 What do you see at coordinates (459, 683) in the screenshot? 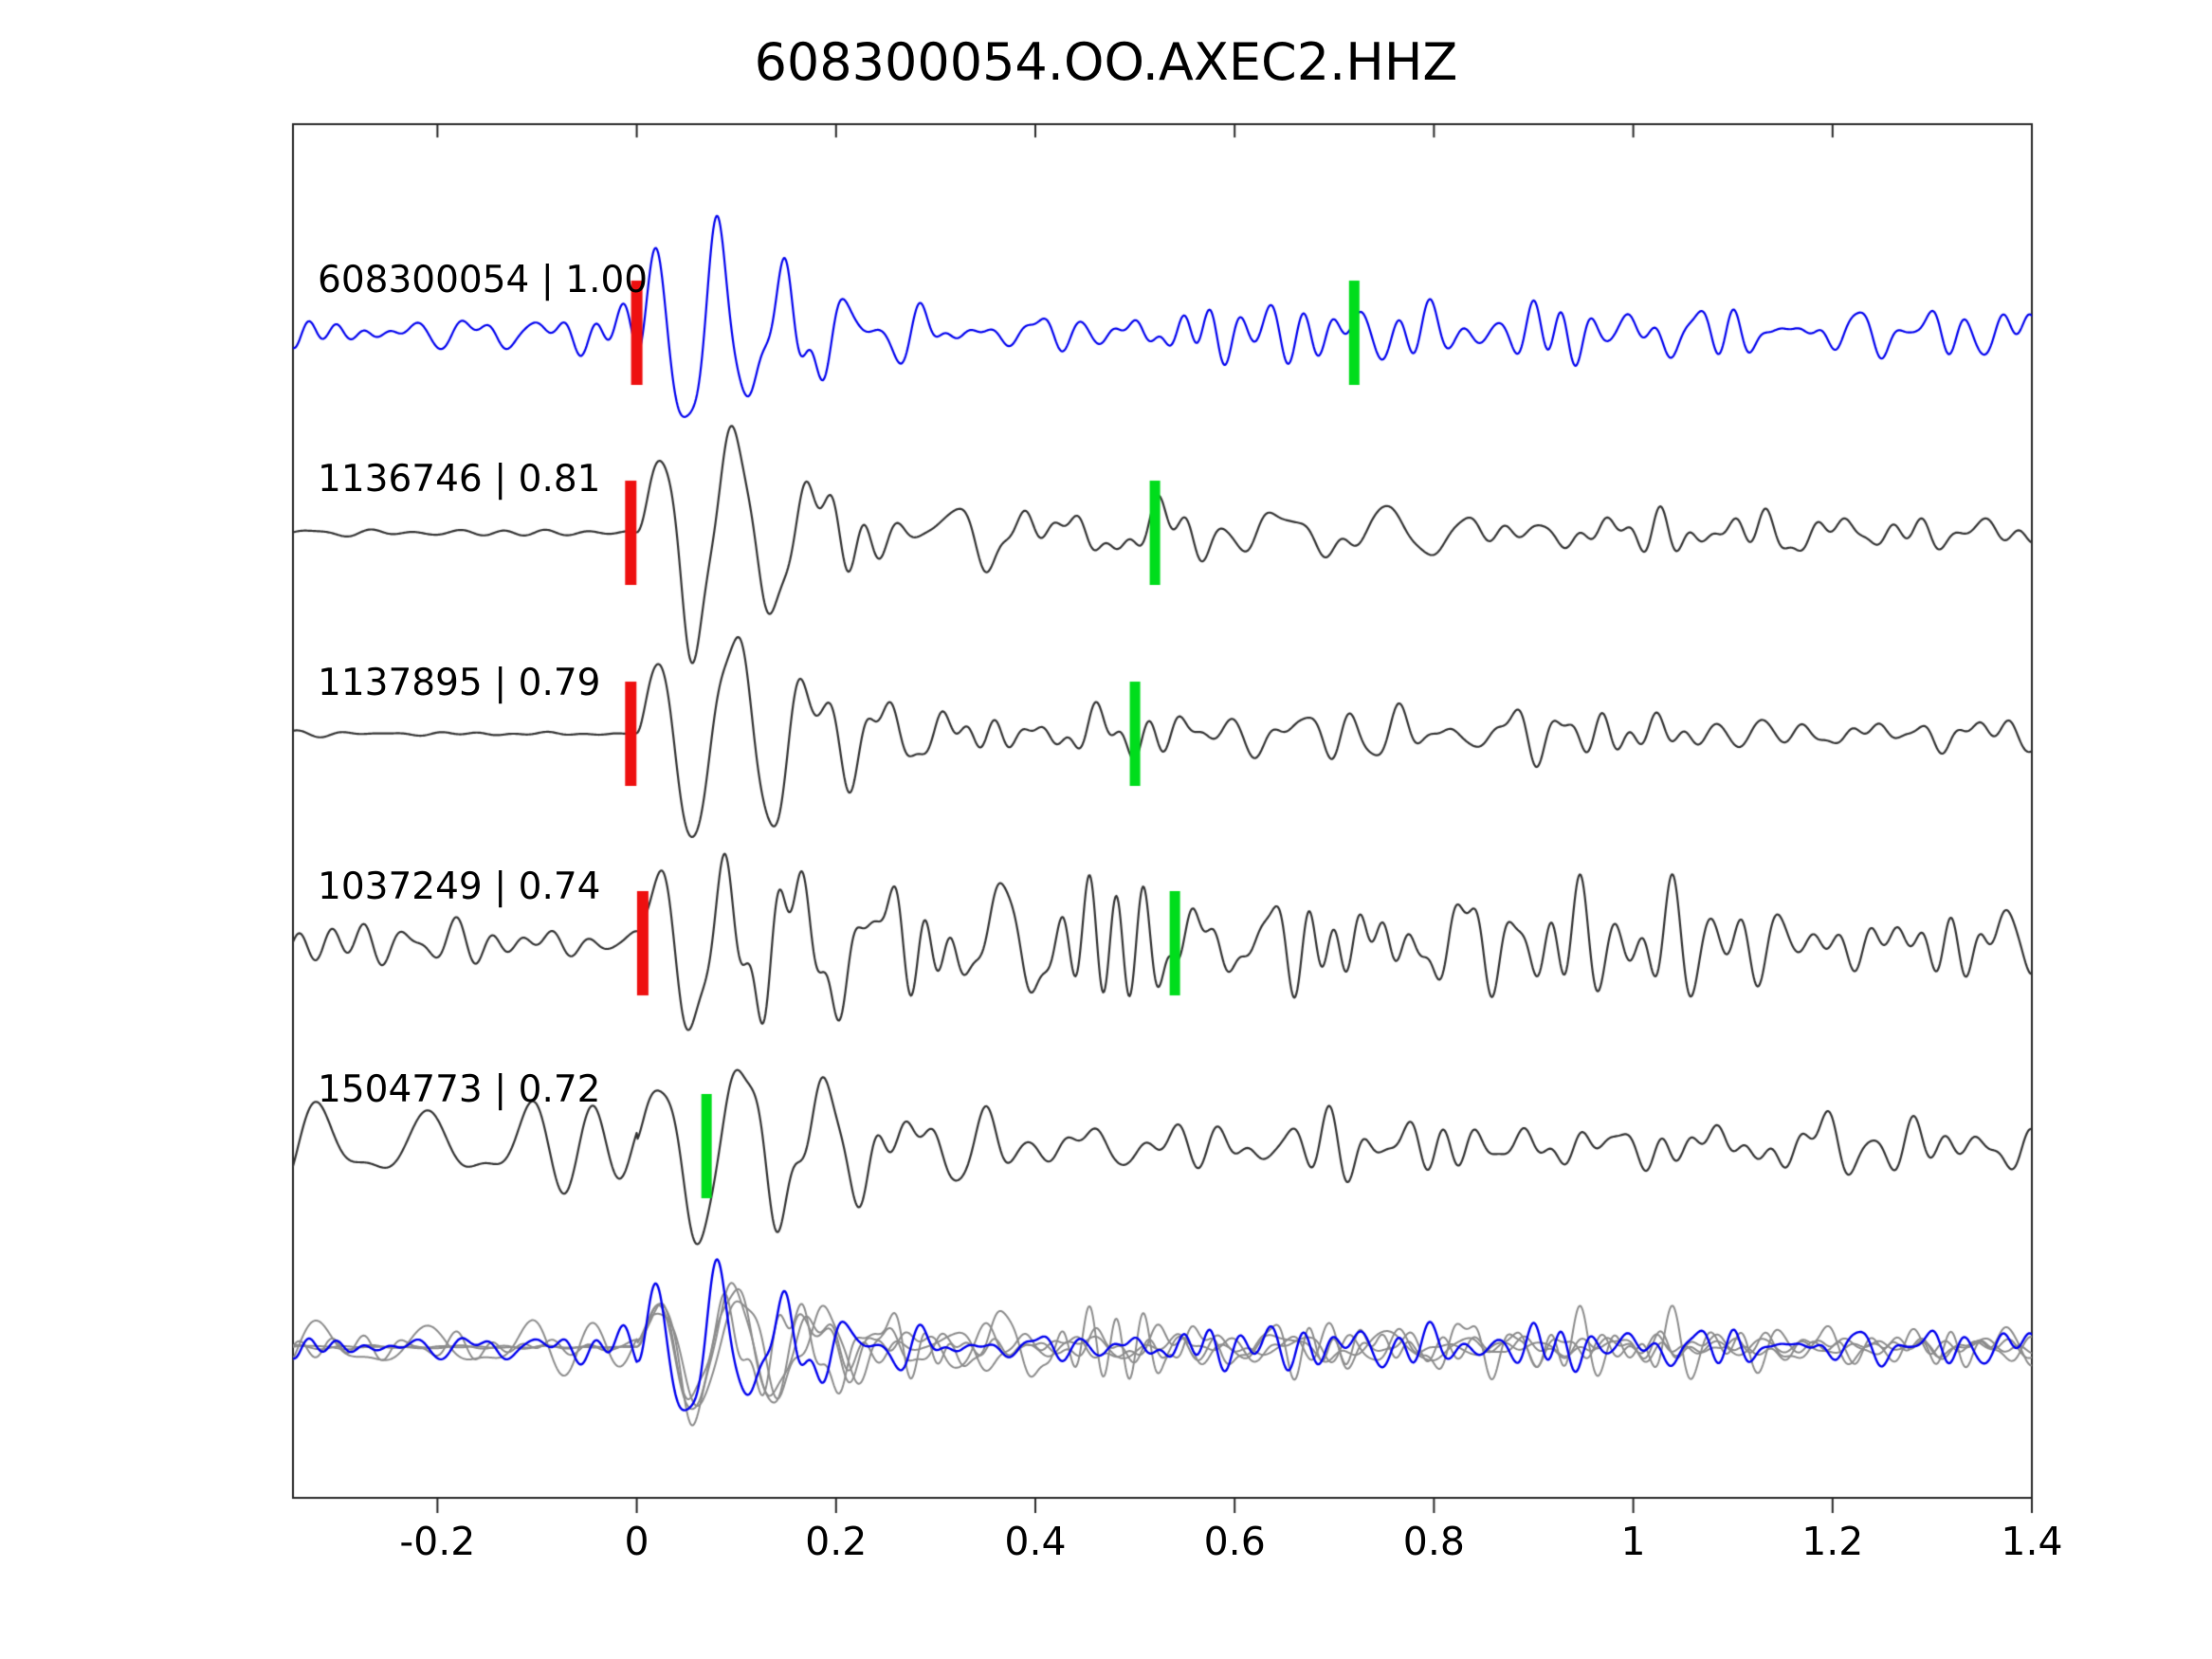
I see `trace-label-2: 1137895 | 0.79` at bounding box center [459, 683].